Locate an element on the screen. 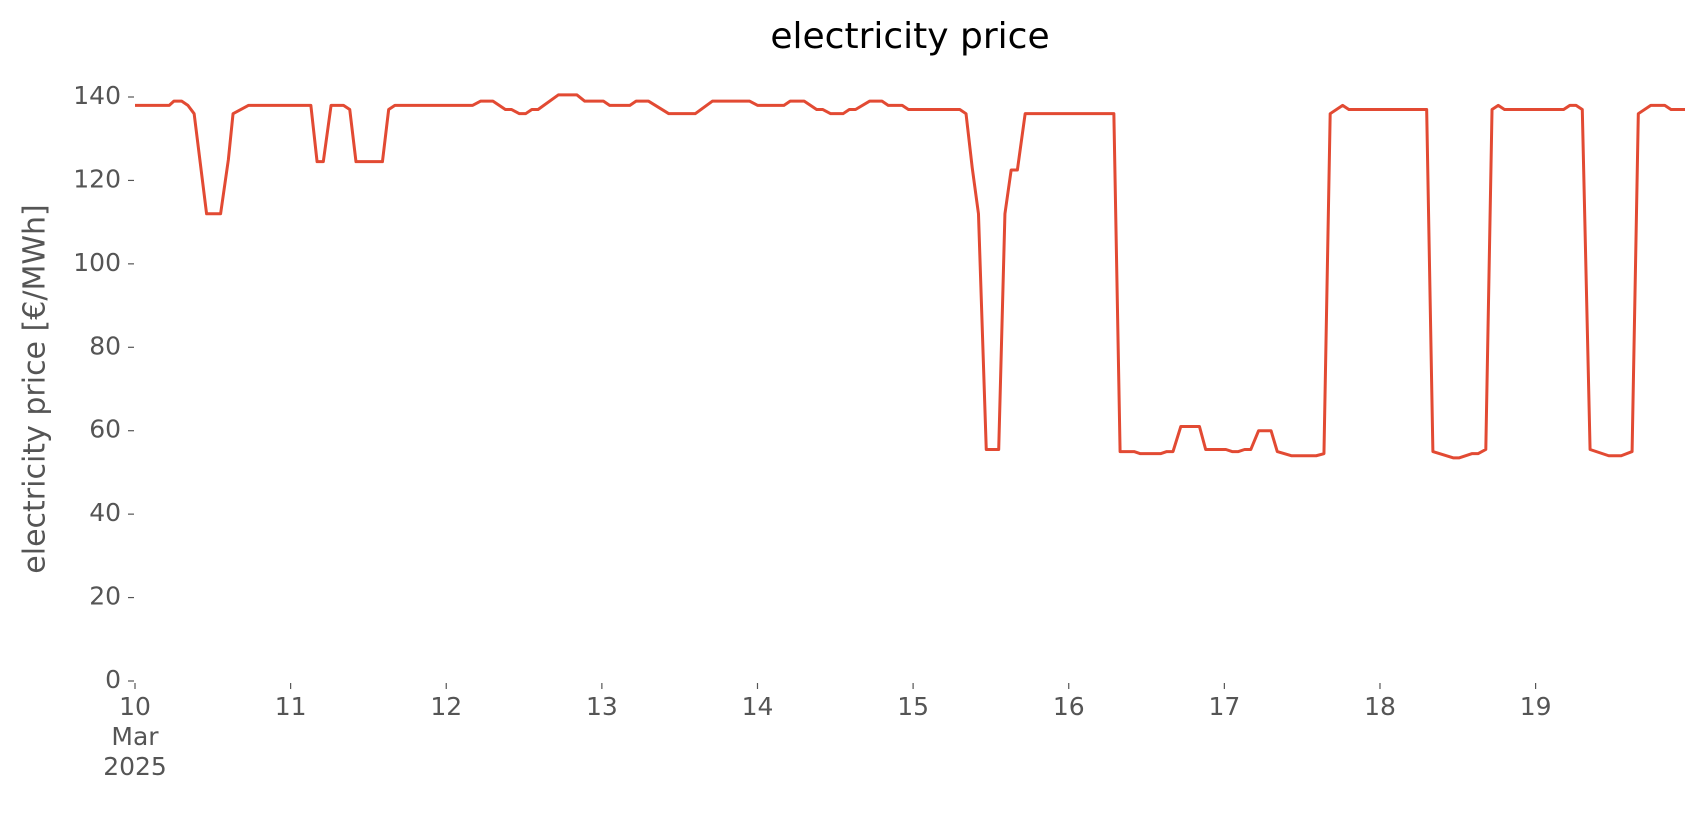 The height and width of the screenshot is (815, 1706). x-tick-label: 18 is located at coordinates (1380, 706).